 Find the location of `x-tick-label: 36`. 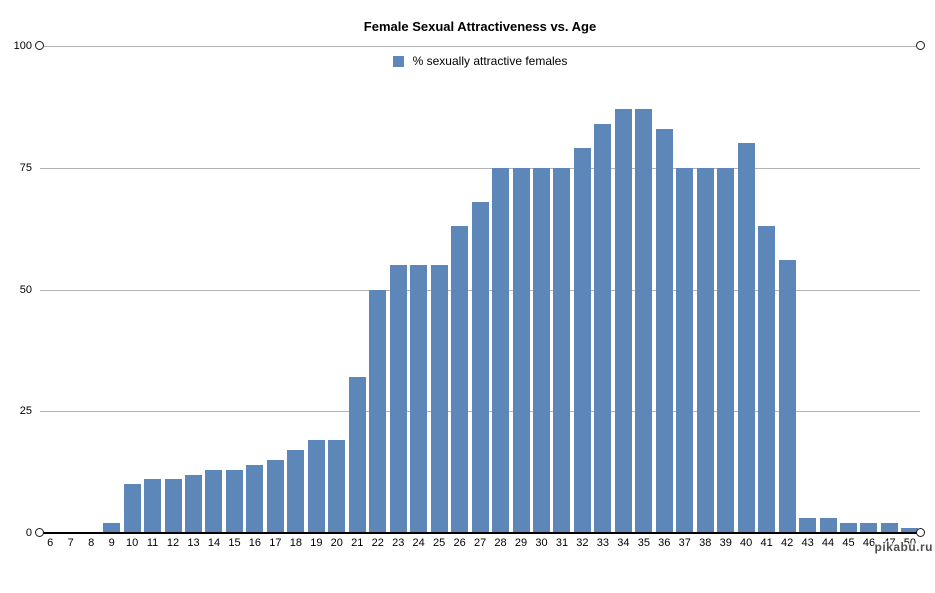

x-tick-label: 36 is located at coordinates (664, 543).